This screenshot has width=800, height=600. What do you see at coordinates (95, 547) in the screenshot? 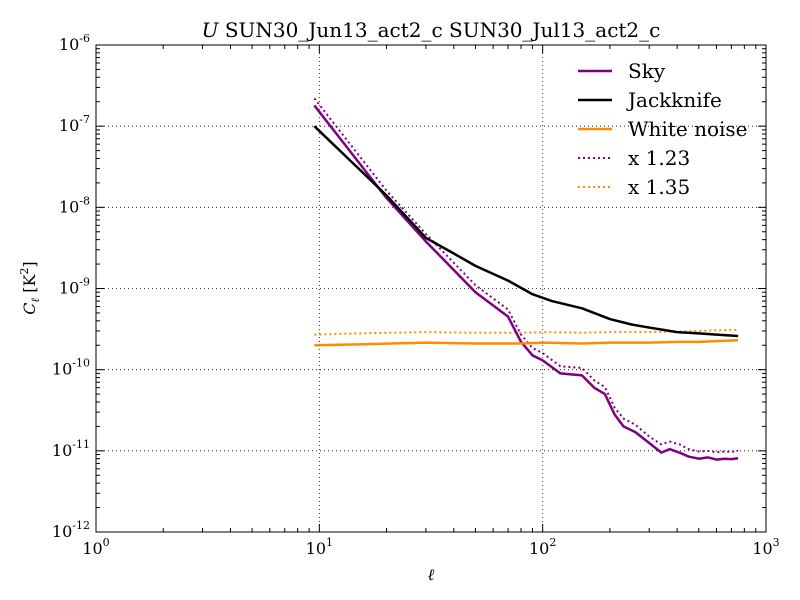
I see `x-tick-label: 10⁰` at bounding box center [95, 547].